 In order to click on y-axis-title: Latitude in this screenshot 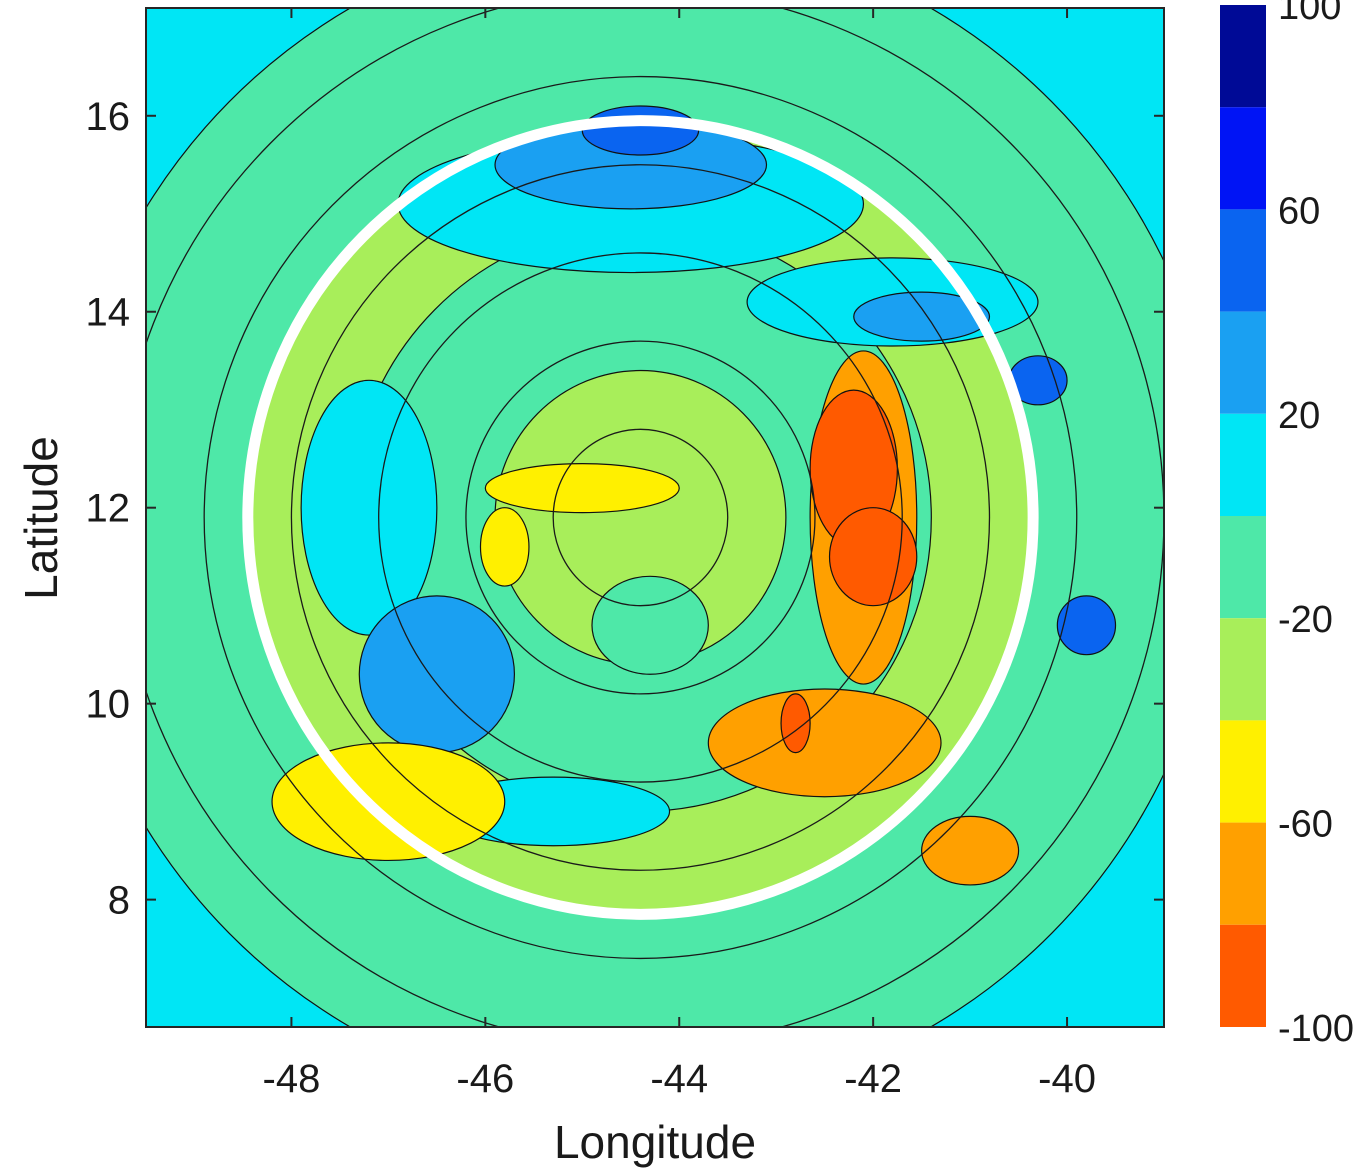, I will do `click(41, 518)`.